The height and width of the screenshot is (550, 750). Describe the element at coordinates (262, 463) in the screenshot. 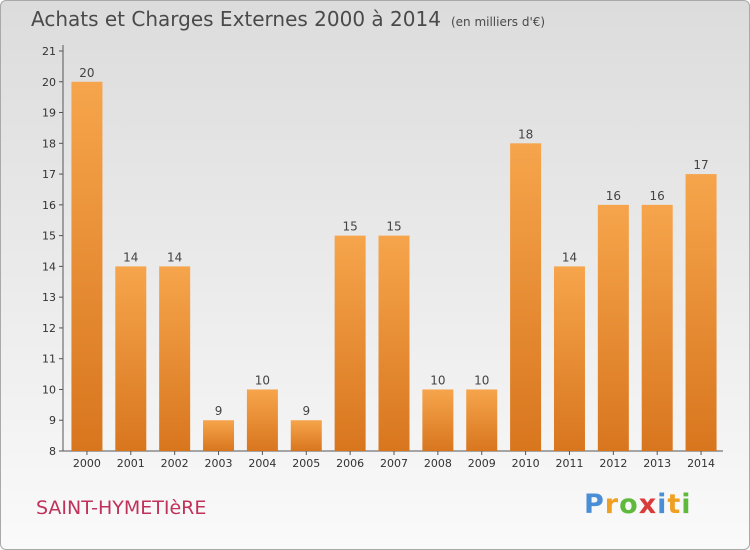

I see `x-tick-label: 2004` at that location.